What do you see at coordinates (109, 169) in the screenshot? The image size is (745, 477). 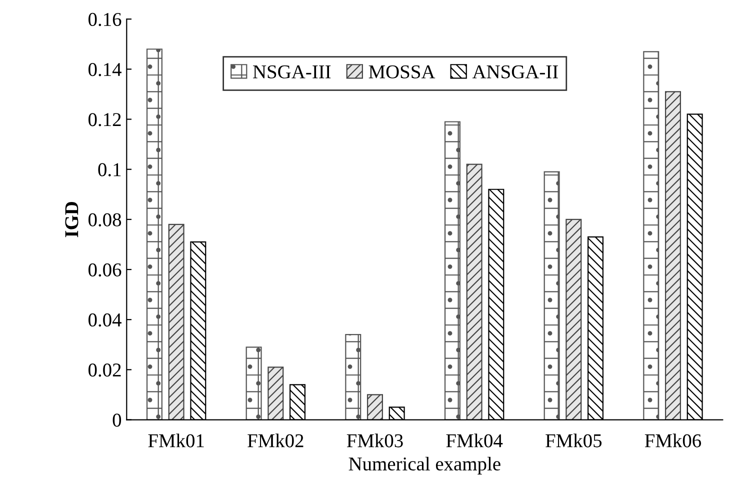 I see `y-tick-label: 0.1` at bounding box center [109, 169].